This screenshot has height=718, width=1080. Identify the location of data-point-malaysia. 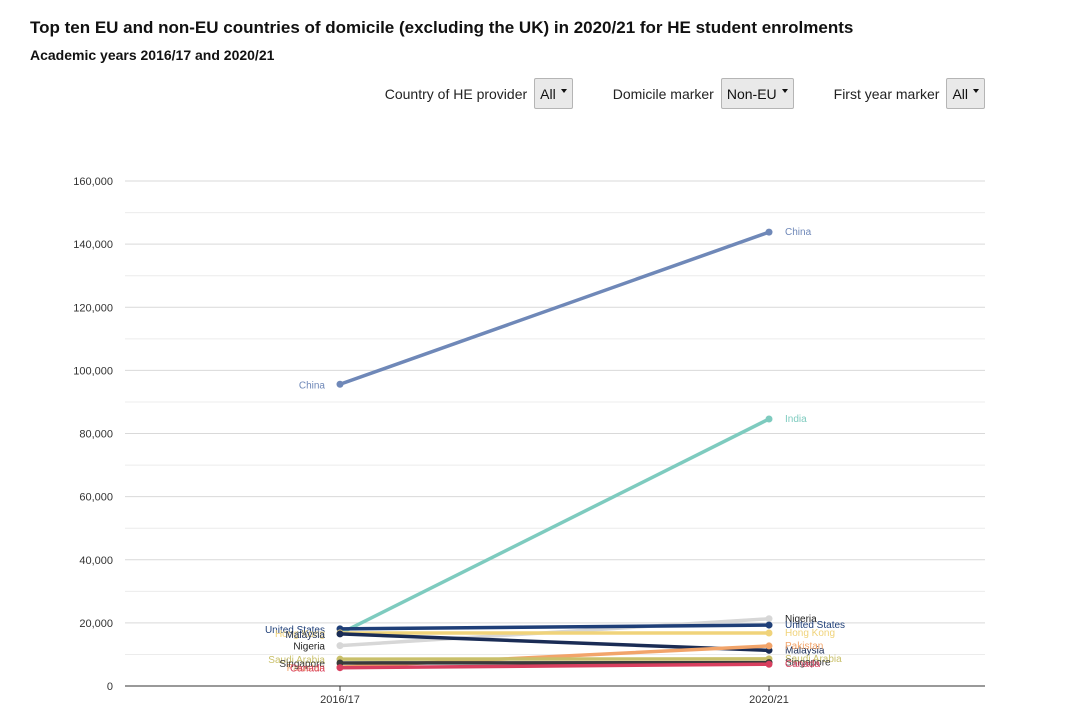
(340, 634).